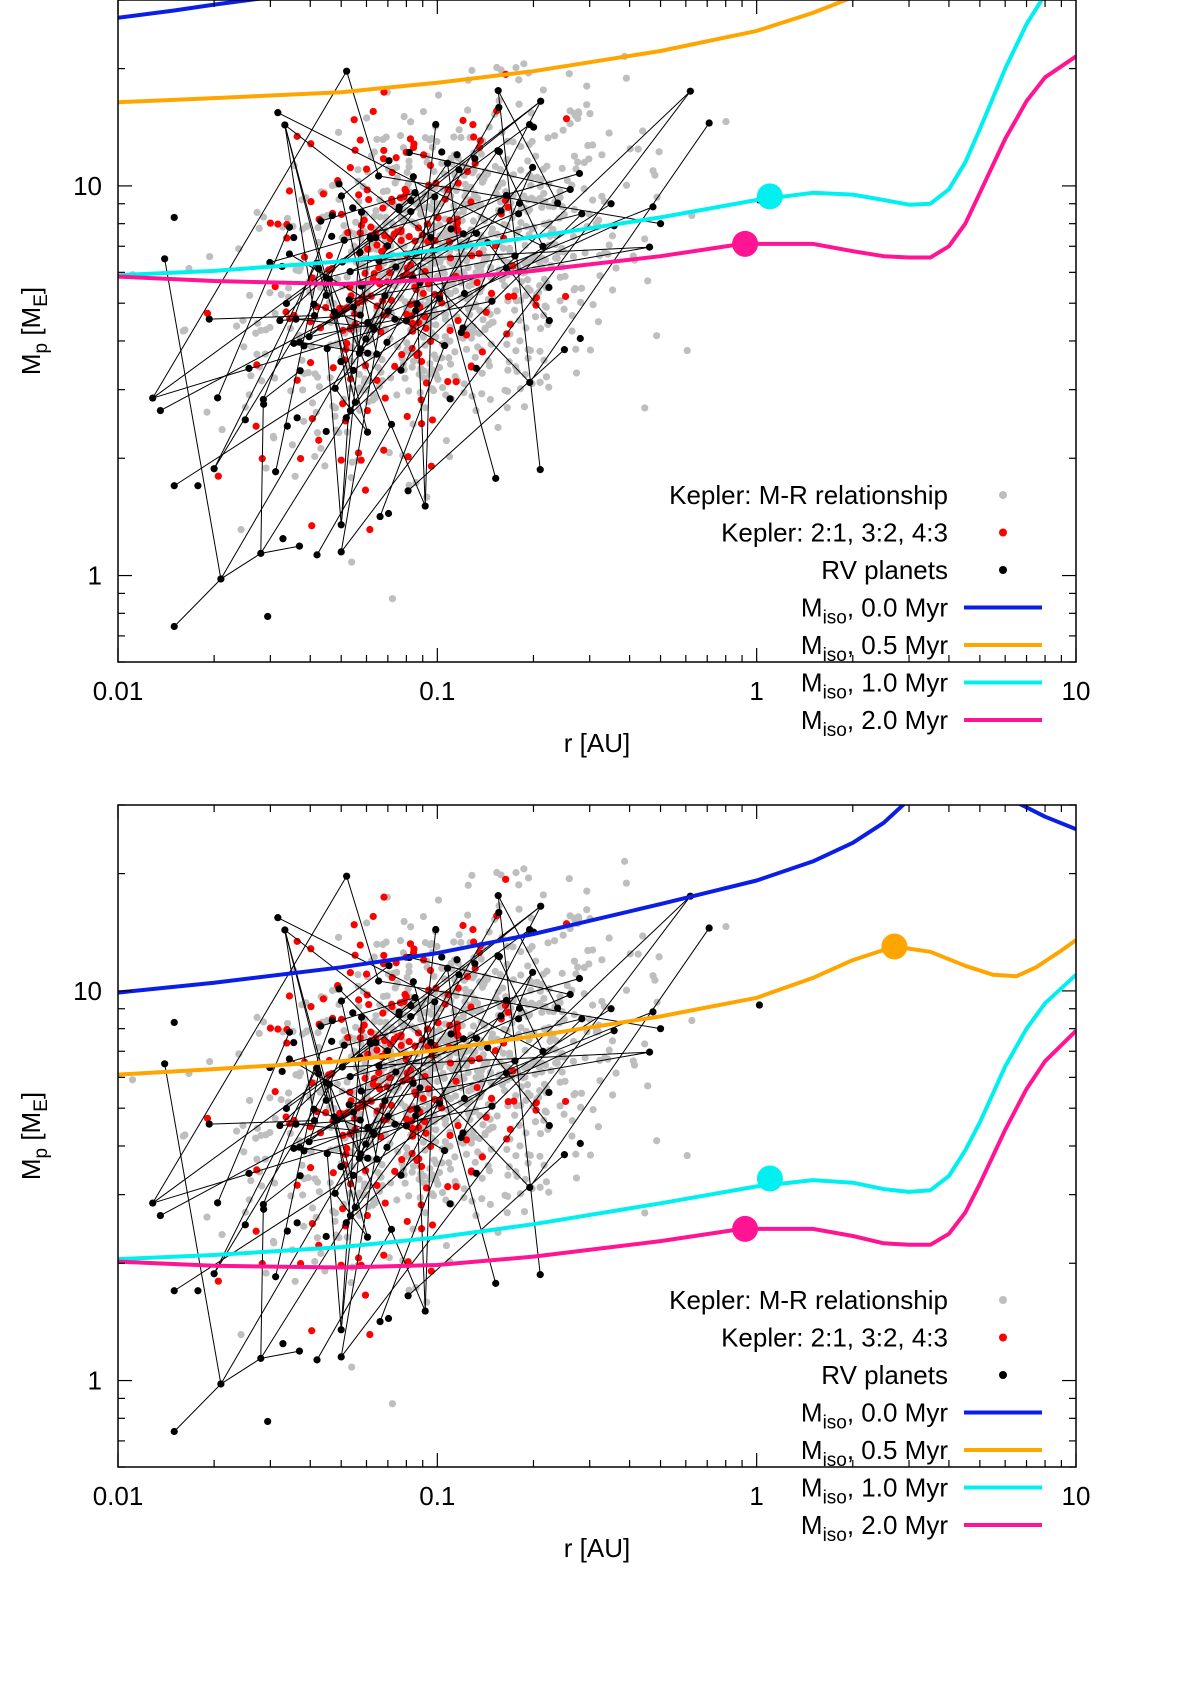 The width and height of the screenshot is (1200, 1707). I want to click on legend-label-suffix: , 1.0 Myr, so click(897, 683).